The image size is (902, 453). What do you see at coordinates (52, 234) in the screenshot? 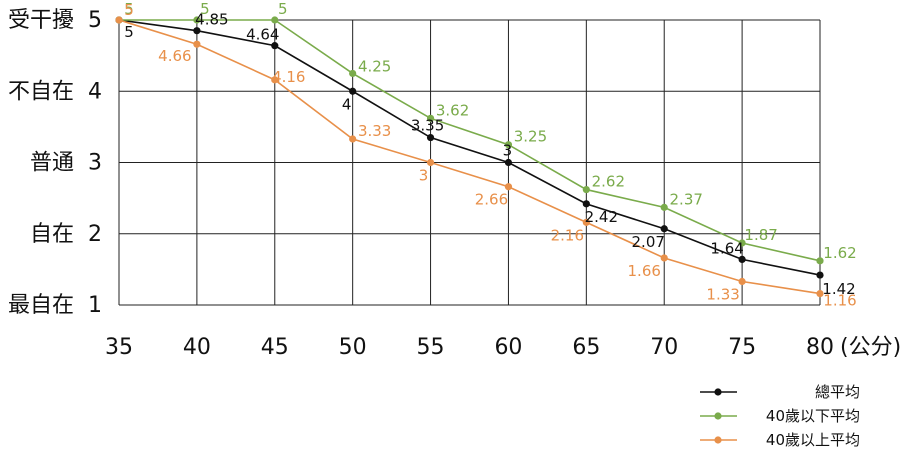
I see `y-tick-category: 自在` at bounding box center [52, 234].